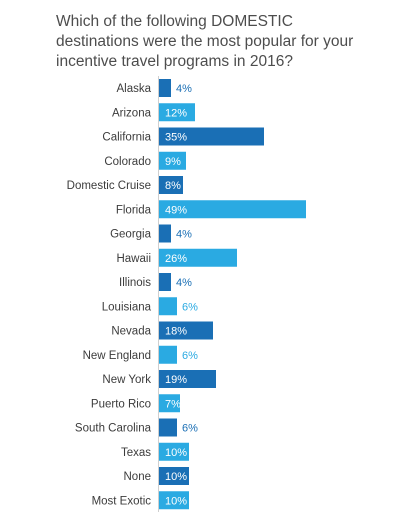 This screenshot has height=518, width=400. What do you see at coordinates (131, 332) in the screenshot?
I see `category-label: Nevada` at bounding box center [131, 332].